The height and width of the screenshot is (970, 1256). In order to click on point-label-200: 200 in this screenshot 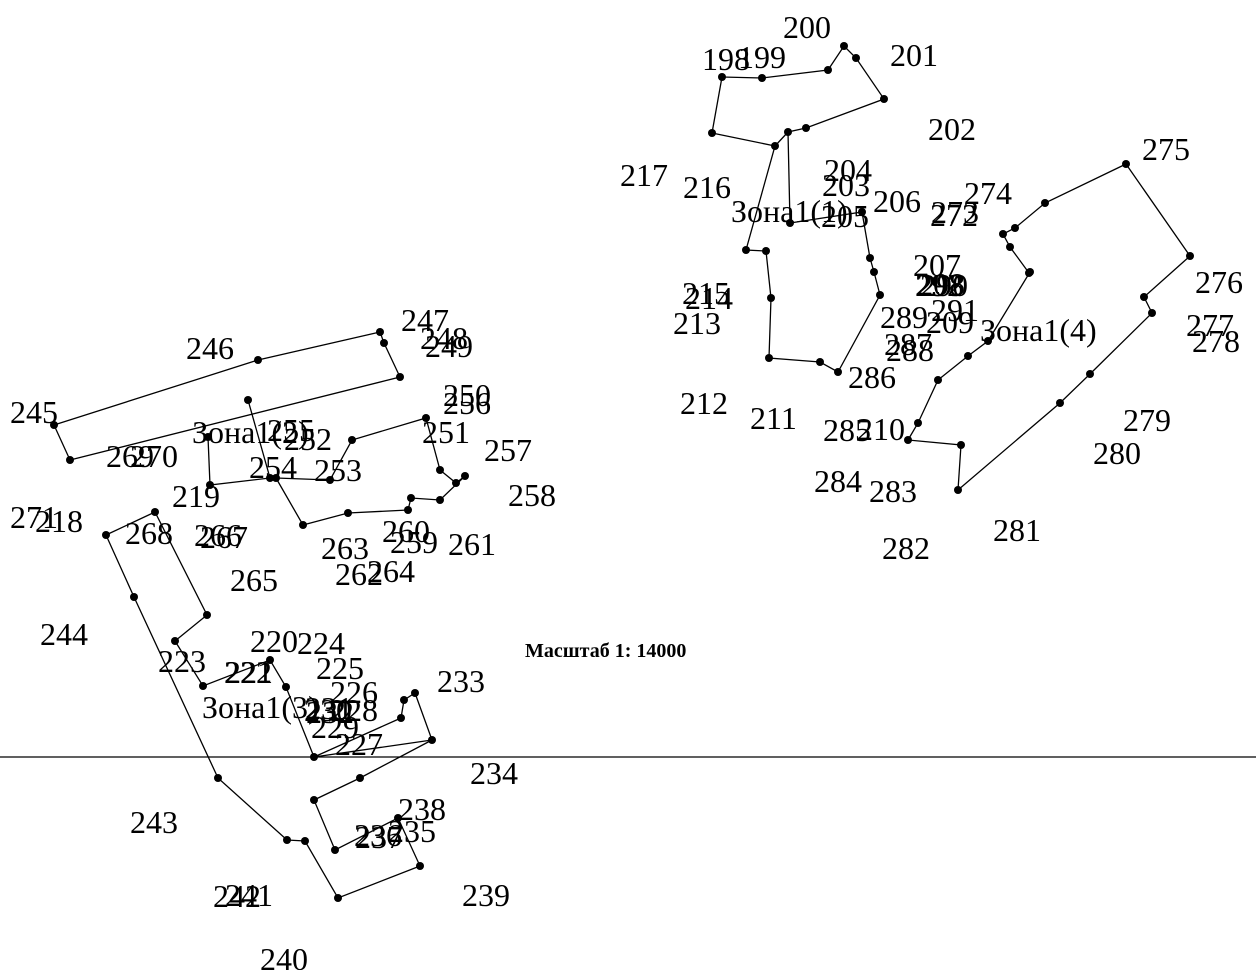, I will do `click(807, 27)`.